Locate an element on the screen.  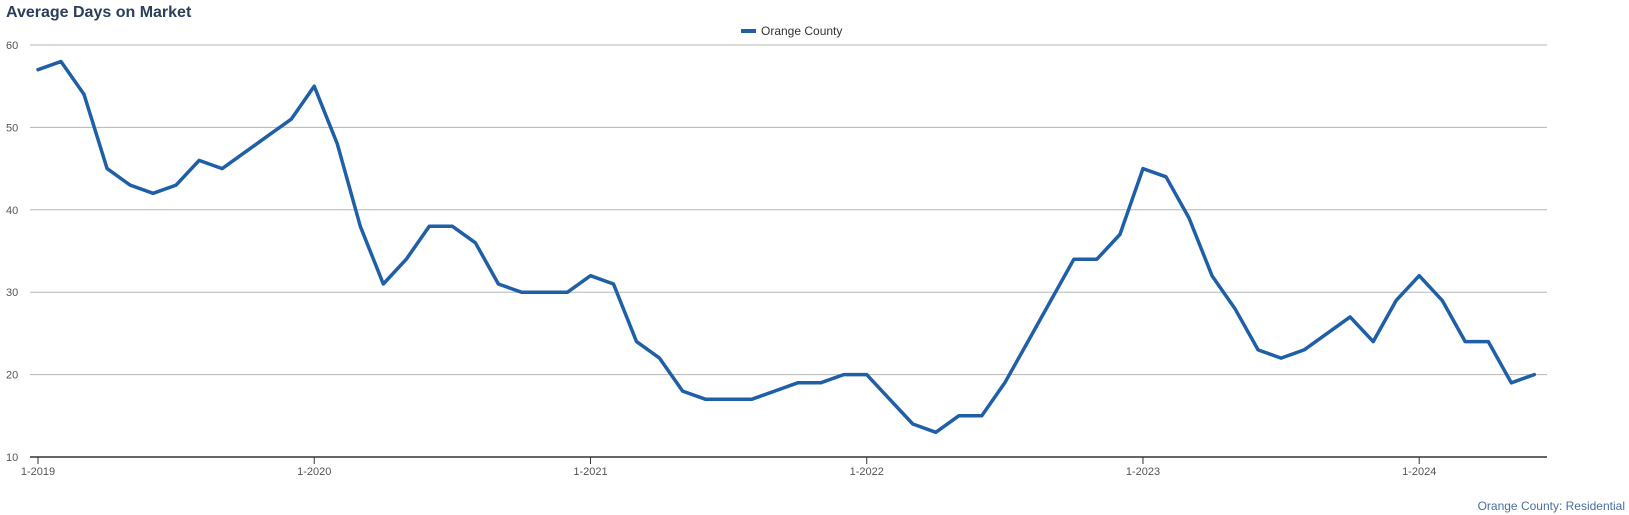
legend-label: Orange County is located at coordinates (801, 31).